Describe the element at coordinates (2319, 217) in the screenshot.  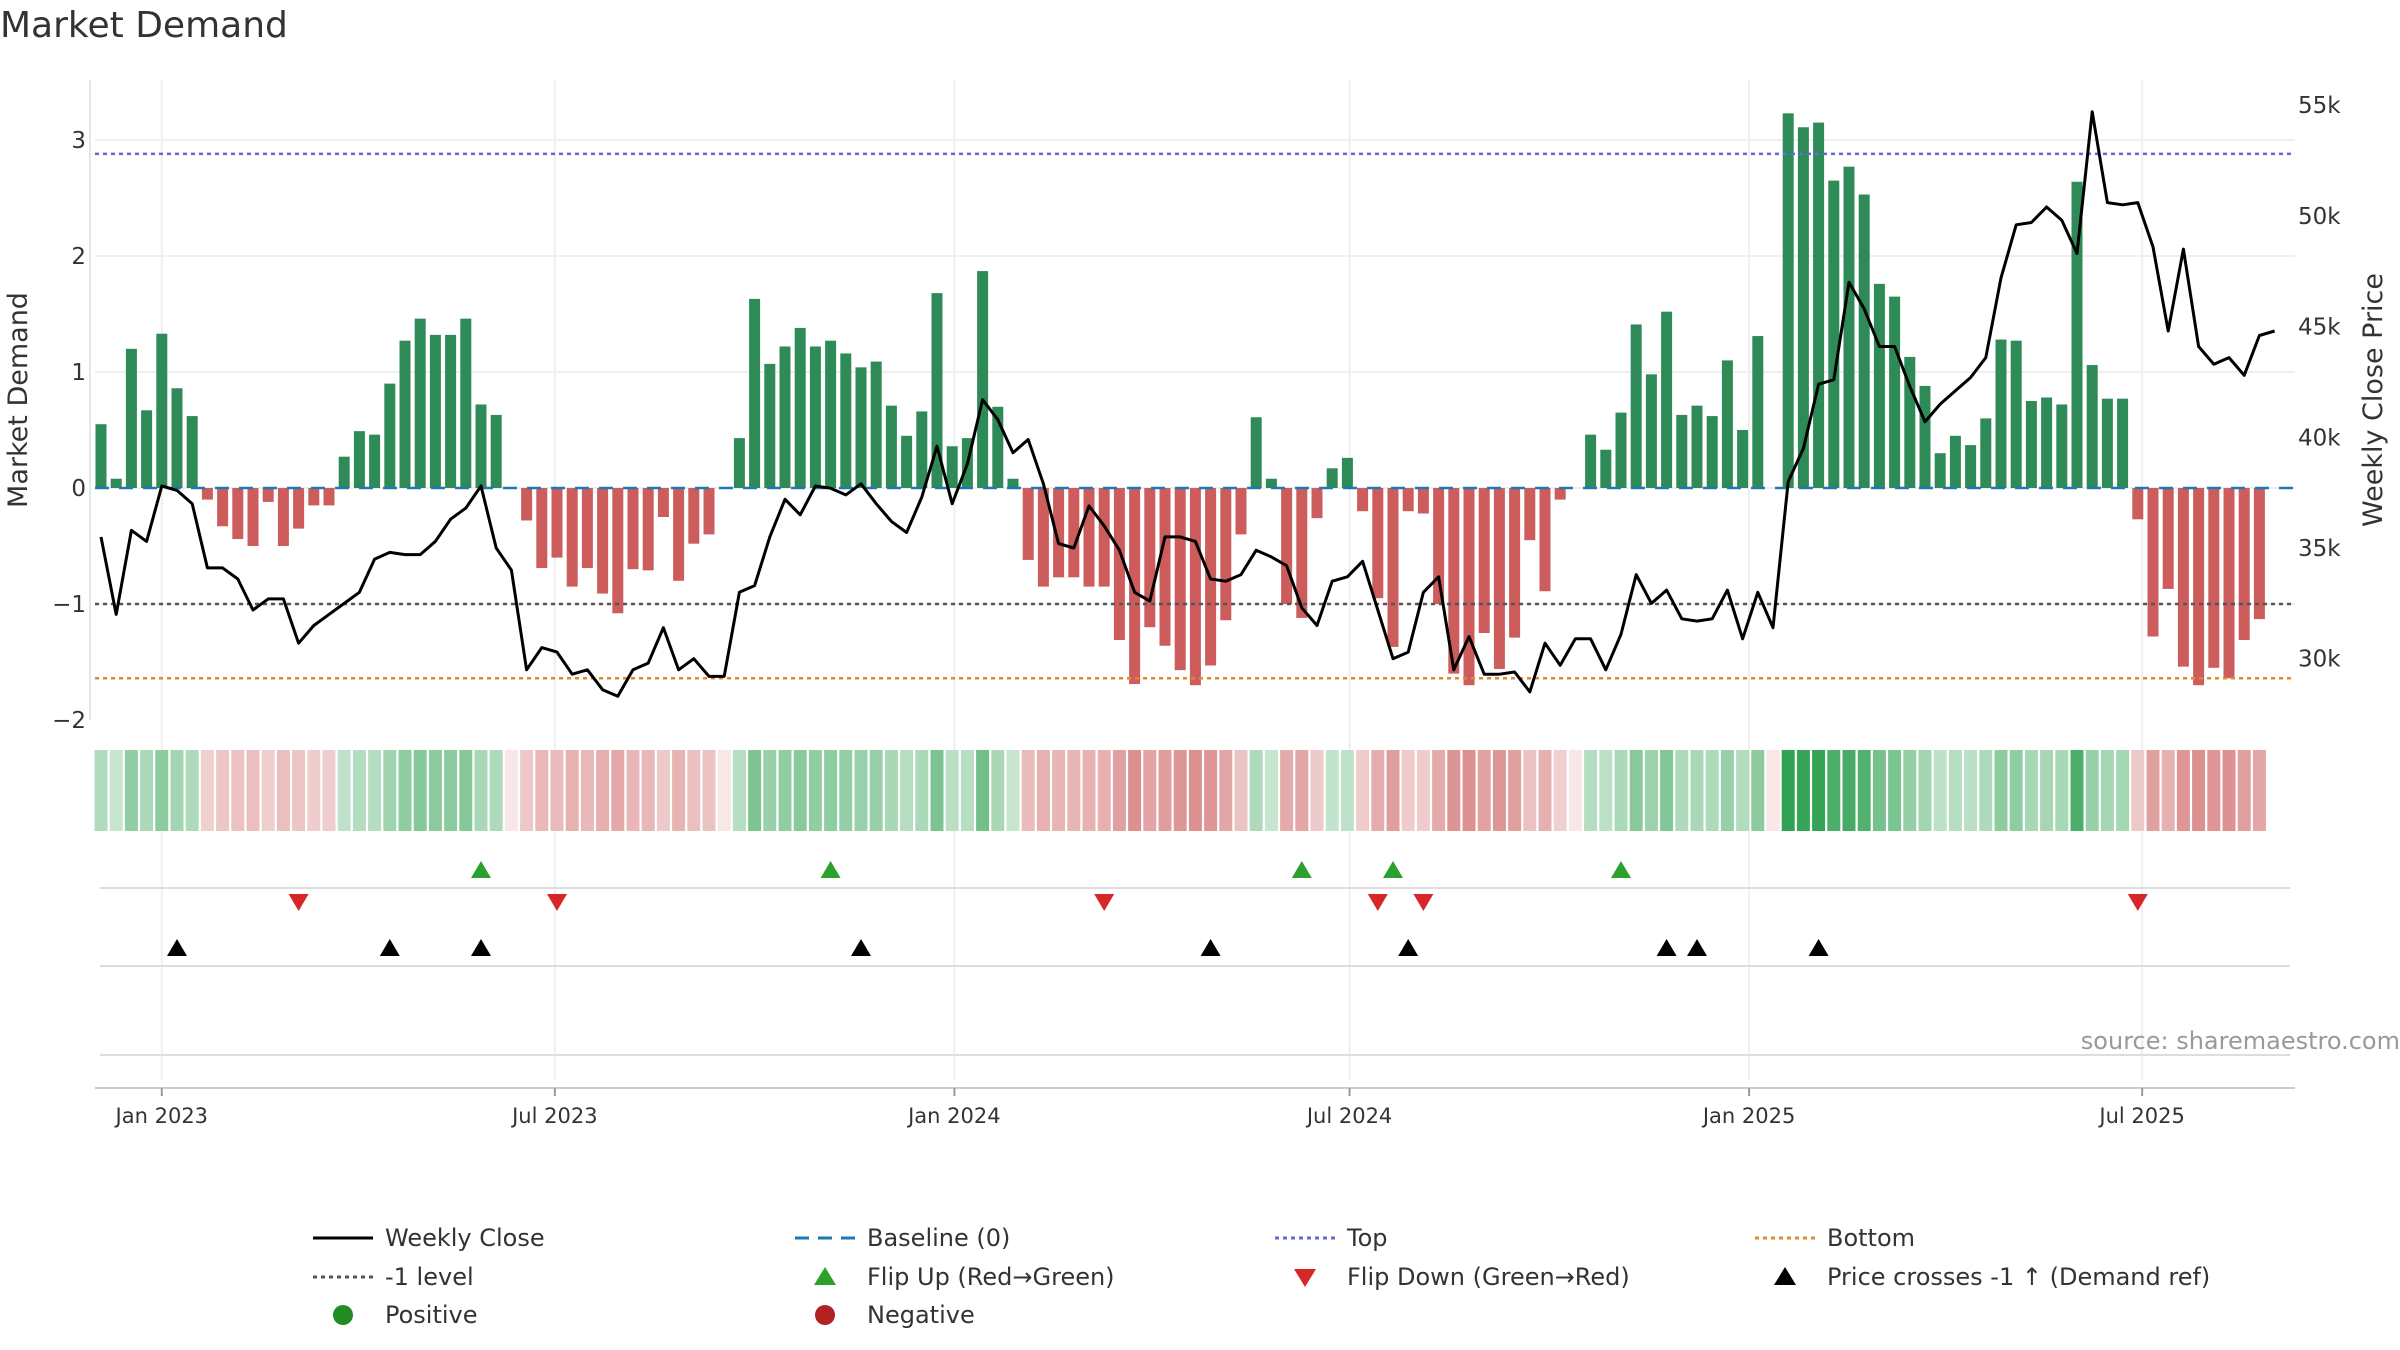
I see `y2-tick-label: 50k` at that location.